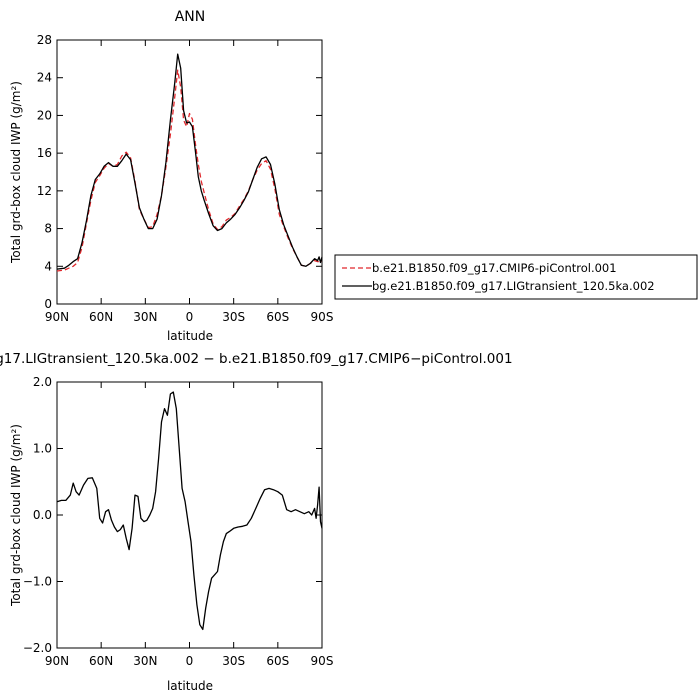 The height and width of the screenshot is (700, 700). I want to click on top-y-tick-label: 12, so click(44, 191).